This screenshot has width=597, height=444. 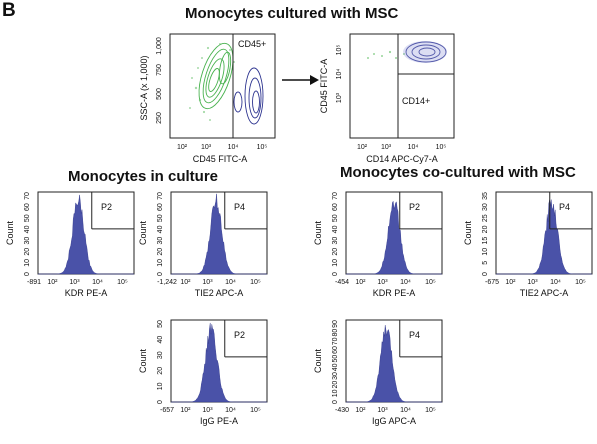 I want to click on y-tick: 10³, so click(x=339, y=97).